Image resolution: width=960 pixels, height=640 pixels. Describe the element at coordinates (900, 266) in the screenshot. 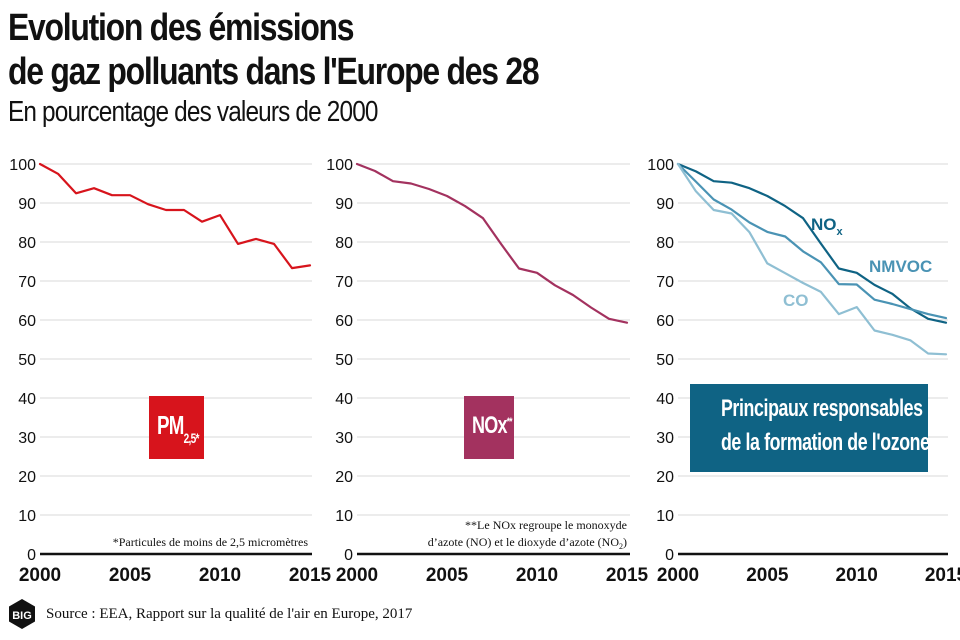

I see `series-label-nmvoc: NMVOC` at that location.